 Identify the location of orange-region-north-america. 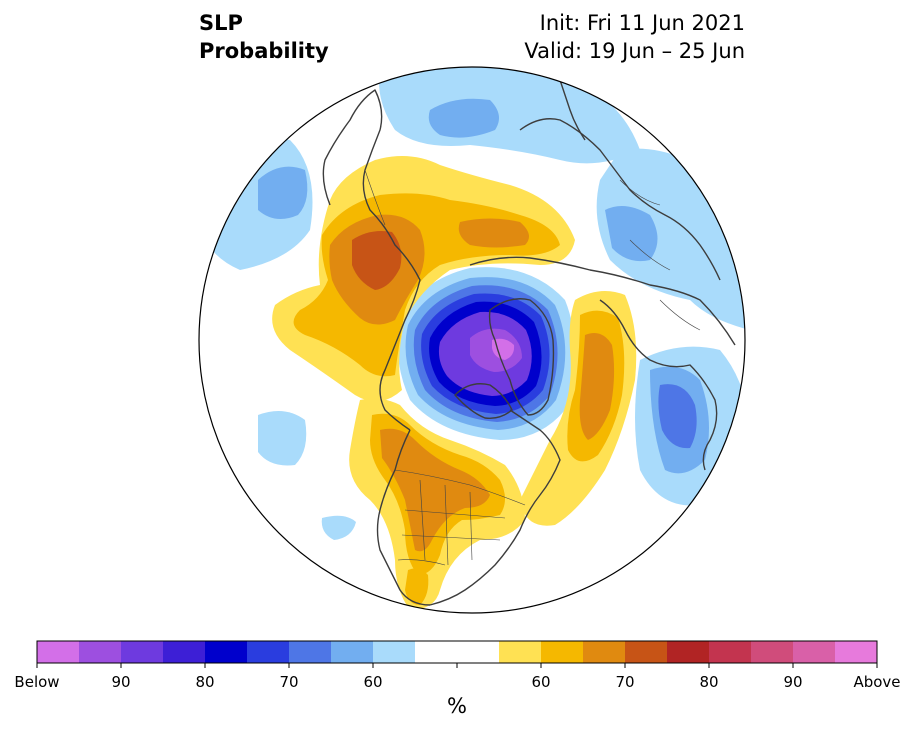
(435, 490).